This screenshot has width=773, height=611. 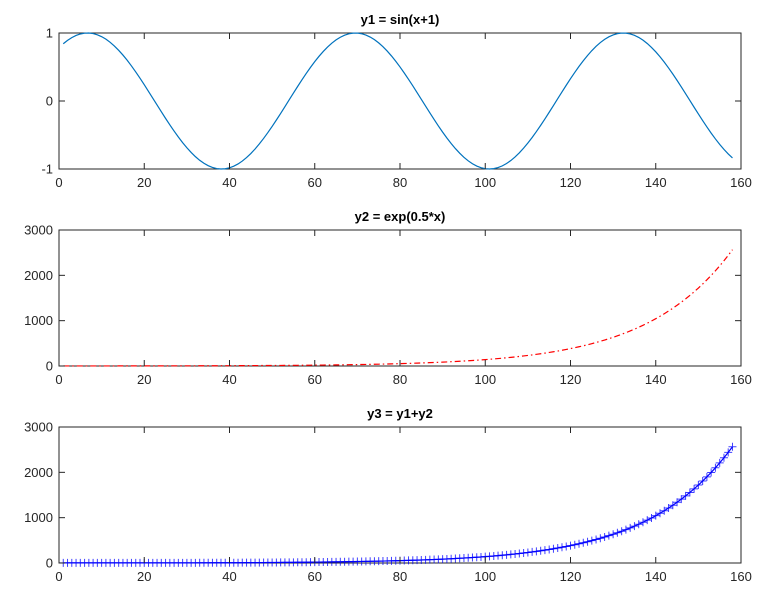 What do you see at coordinates (49, 33) in the screenshot?
I see `y-tick-label: 1` at bounding box center [49, 33].